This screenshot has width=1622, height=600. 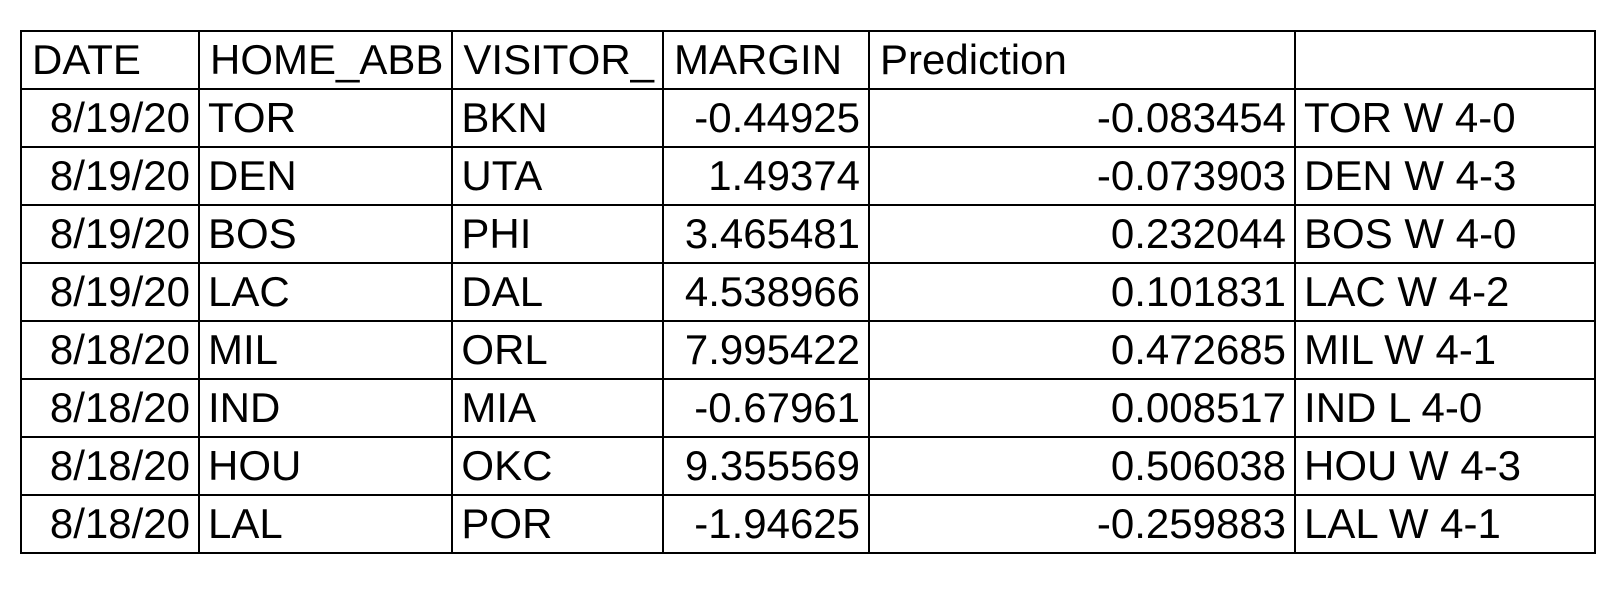 I want to click on cell-visitor: DAL, so click(x=558, y=292).